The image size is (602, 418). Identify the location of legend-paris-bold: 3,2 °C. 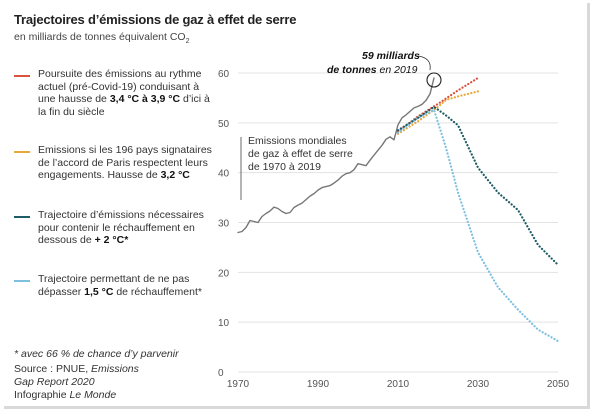
(175, 175).